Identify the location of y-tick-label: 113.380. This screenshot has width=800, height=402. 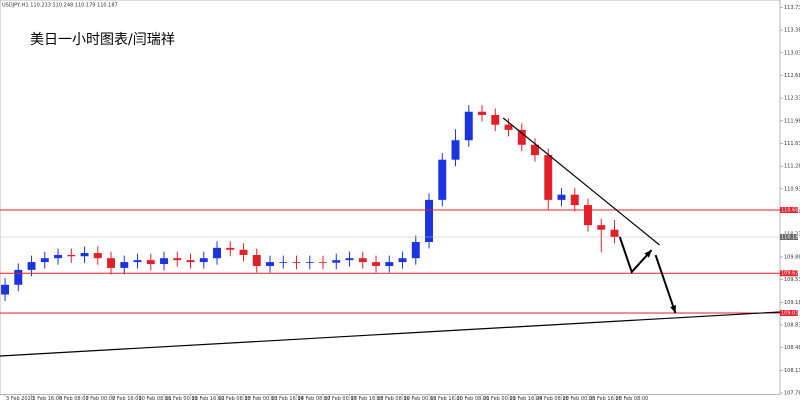
(792, 31).